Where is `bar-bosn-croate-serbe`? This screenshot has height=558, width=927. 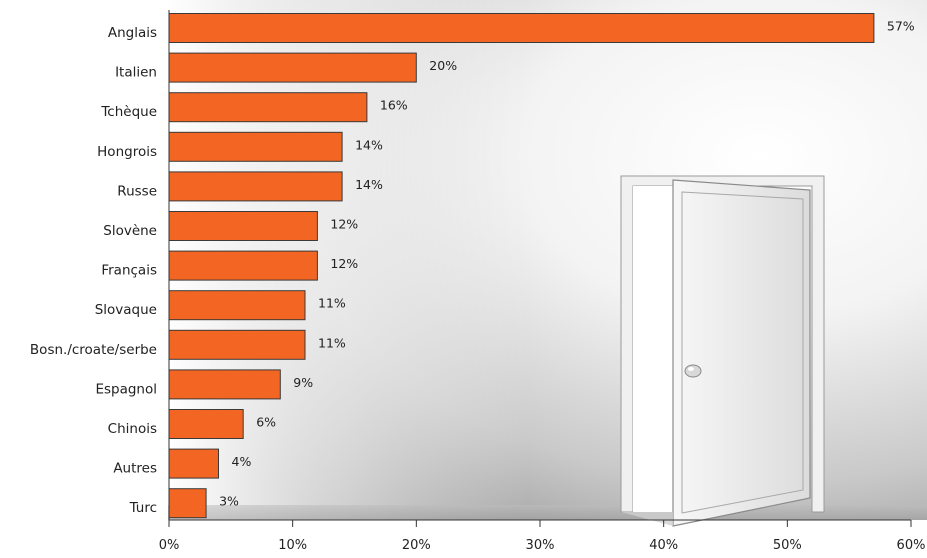 bar-bosn-croate-serbe is located at coordinates (237, 344).